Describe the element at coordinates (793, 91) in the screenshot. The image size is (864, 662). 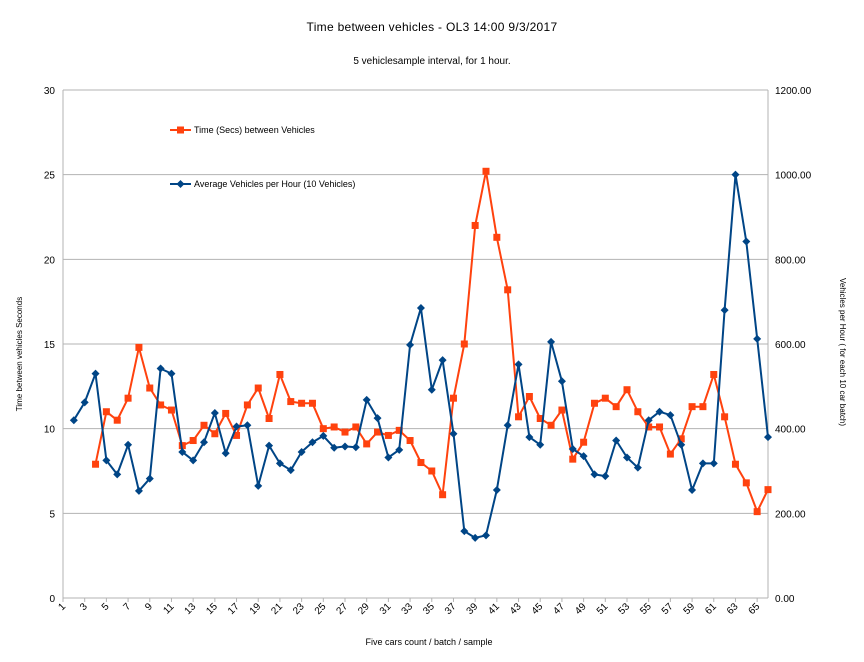
I see `y-right-tick-label: 1200.00` at that location.